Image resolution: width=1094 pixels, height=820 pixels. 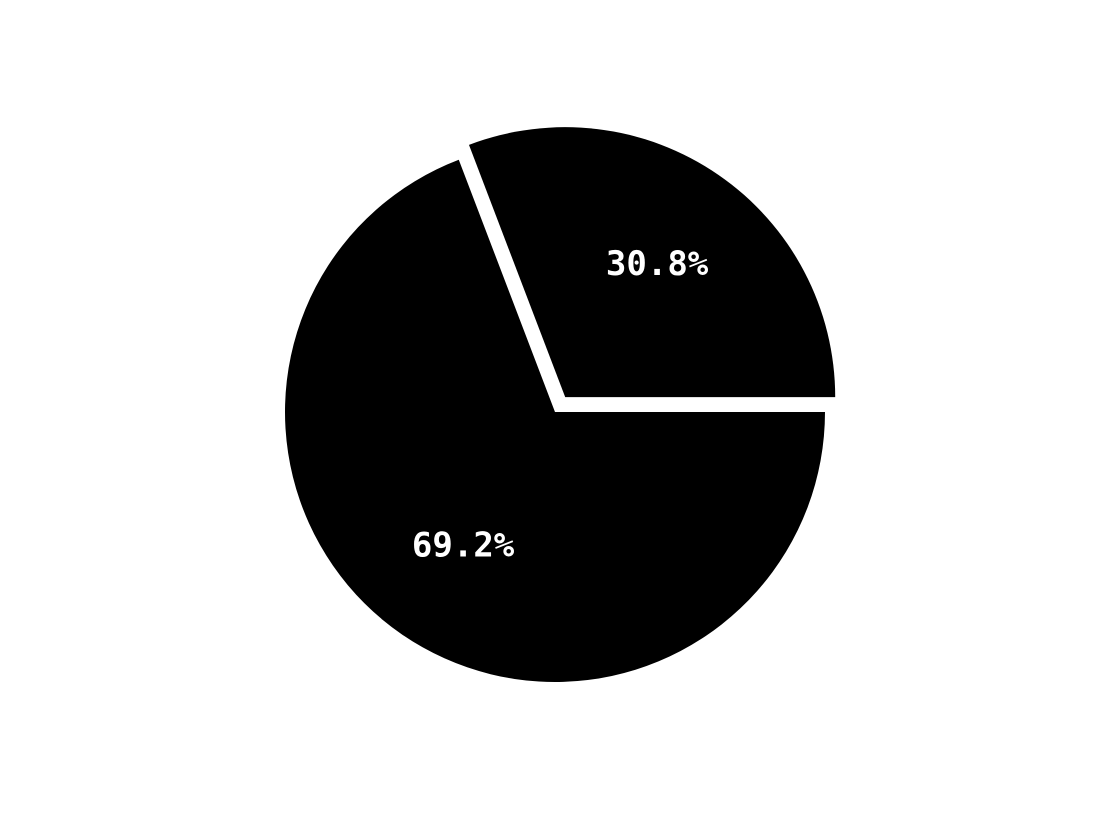 What do you see at coordinates (463, 545) in the screenshot?
I see `pie-slice-label-0: 69.2%` at bounding box center [463, 545].